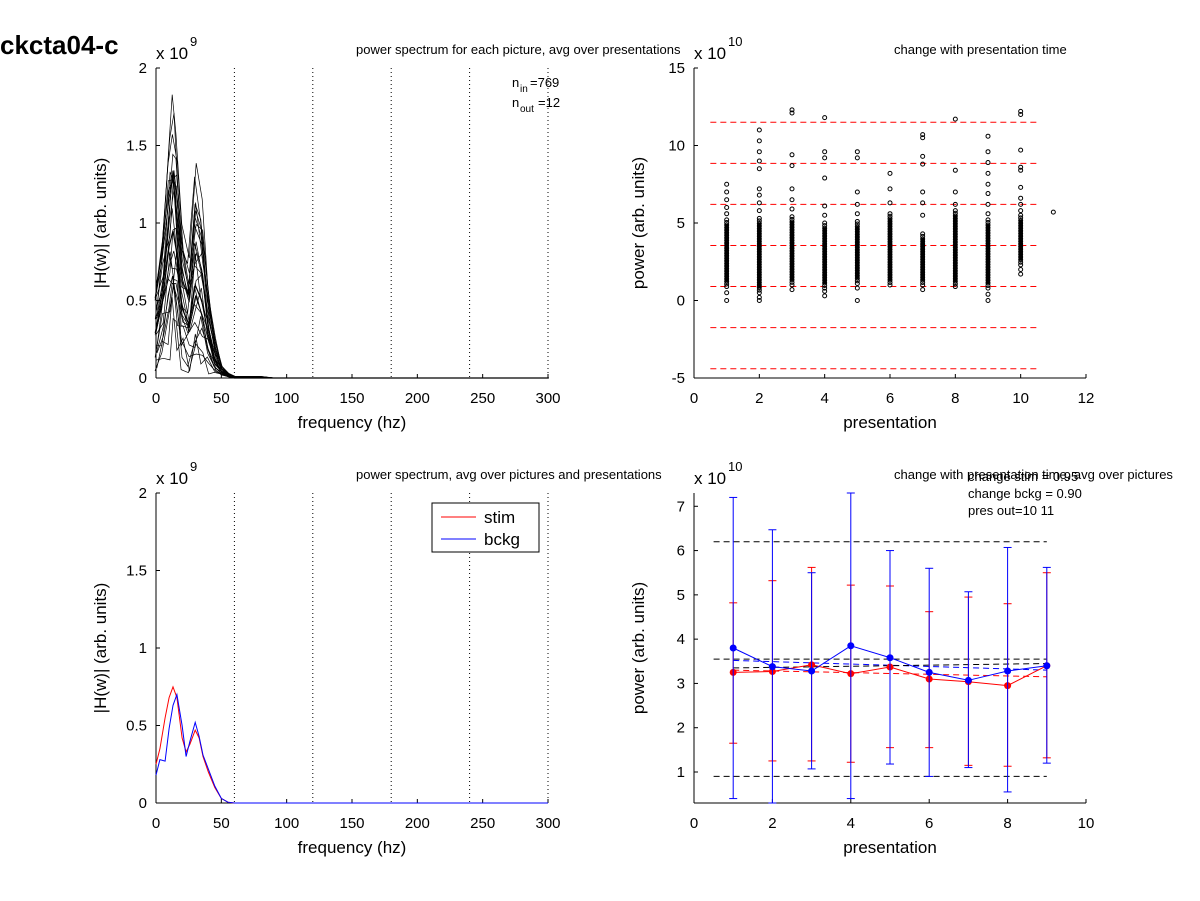 The height and width of the screenshot is (901, 1200). I want to click on n-in-subscript: in, so click(524, 89).